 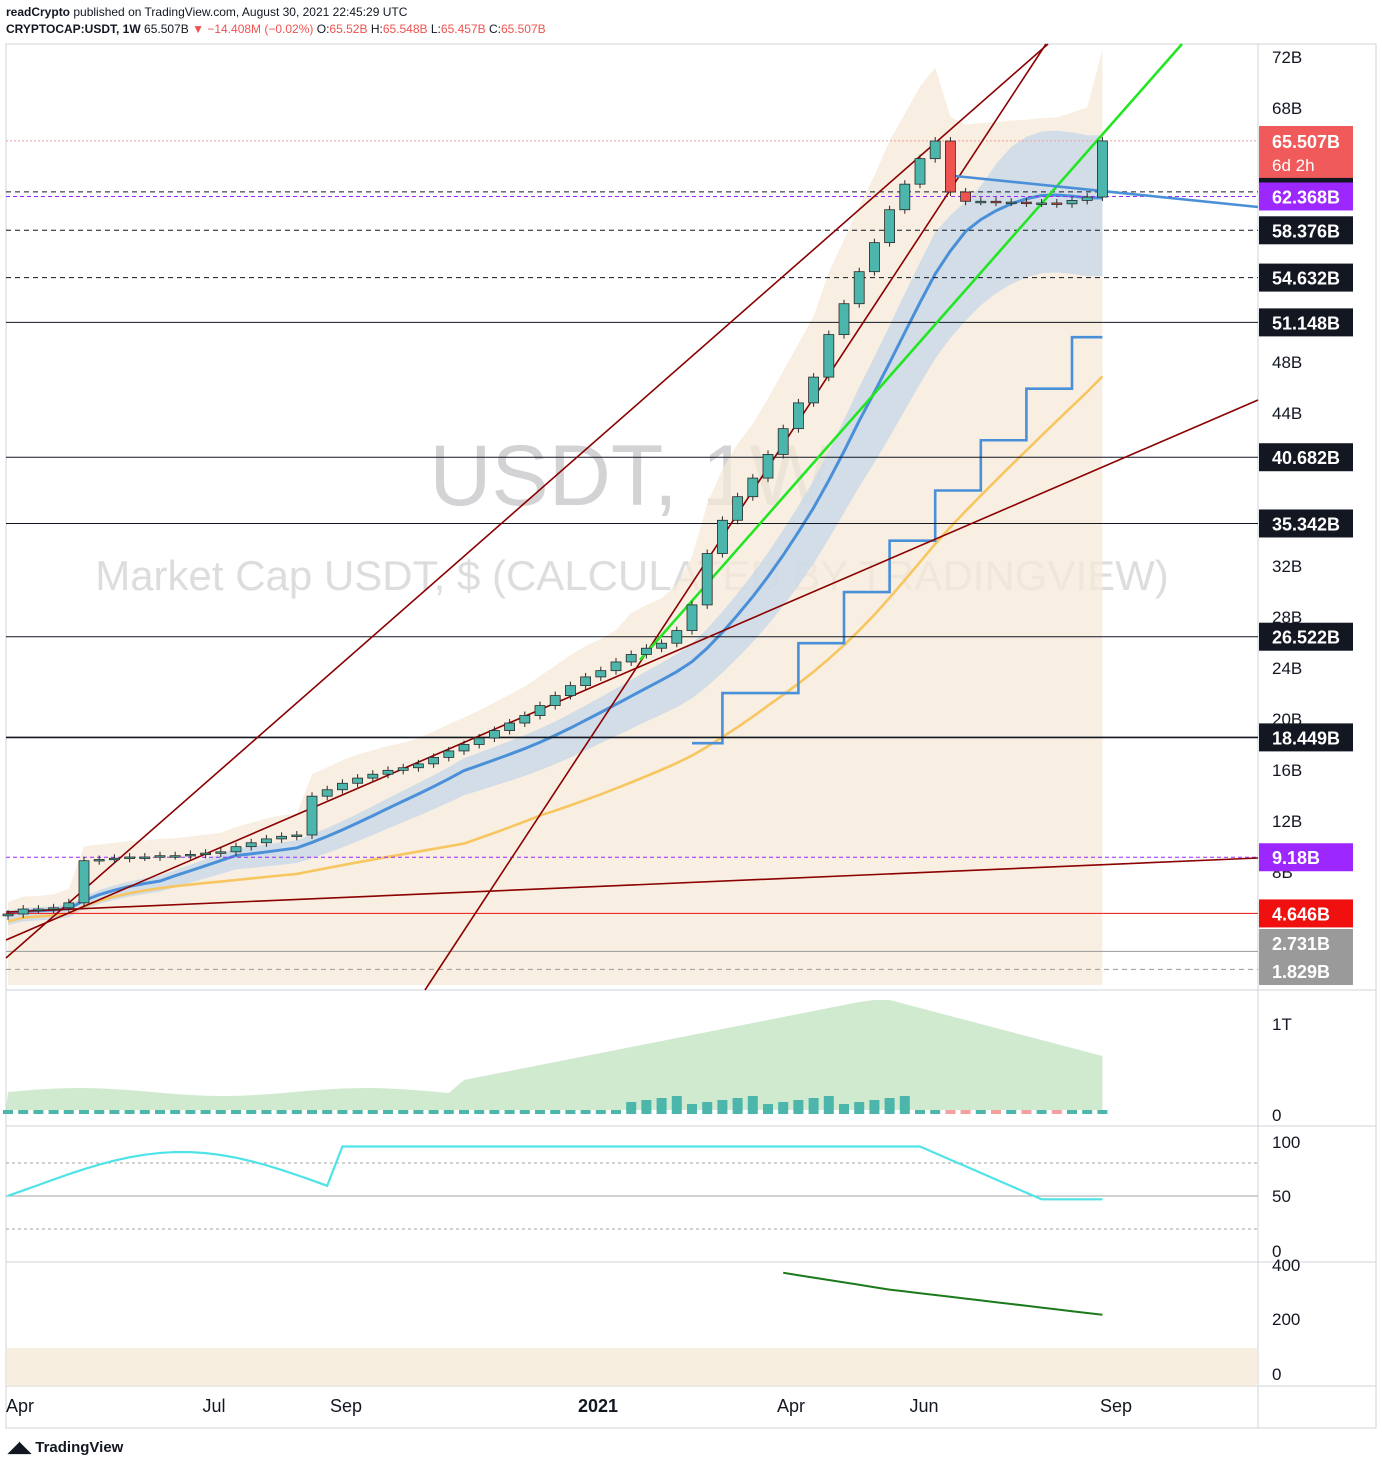 I want to click on oscillator-line, so click(x=555, y=1173).